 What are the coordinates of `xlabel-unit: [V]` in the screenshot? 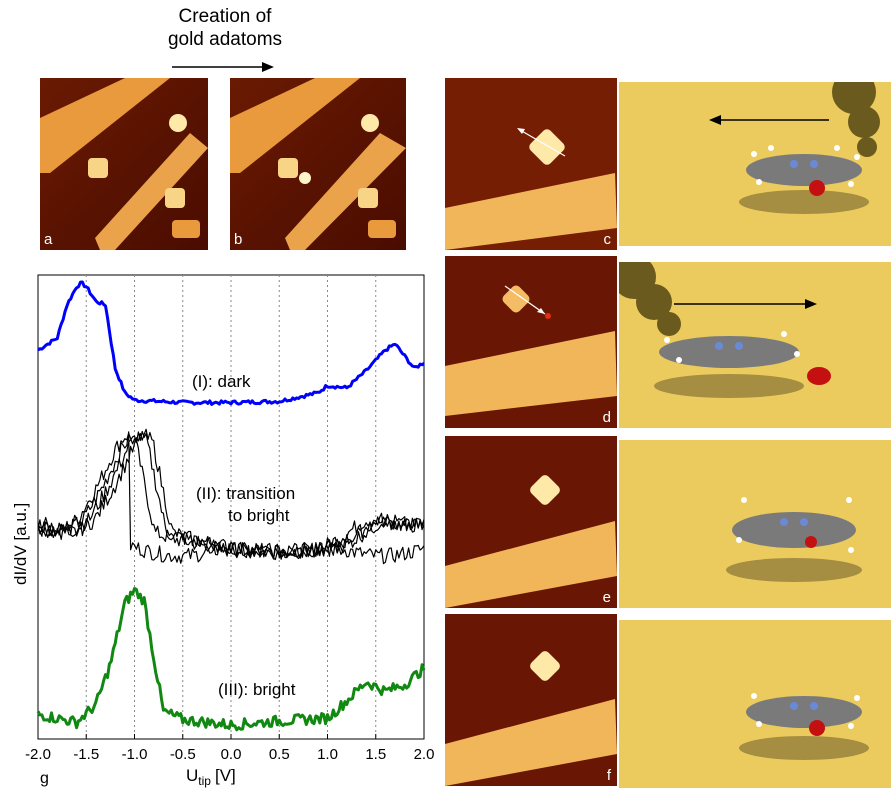 It's located at (225, 775).